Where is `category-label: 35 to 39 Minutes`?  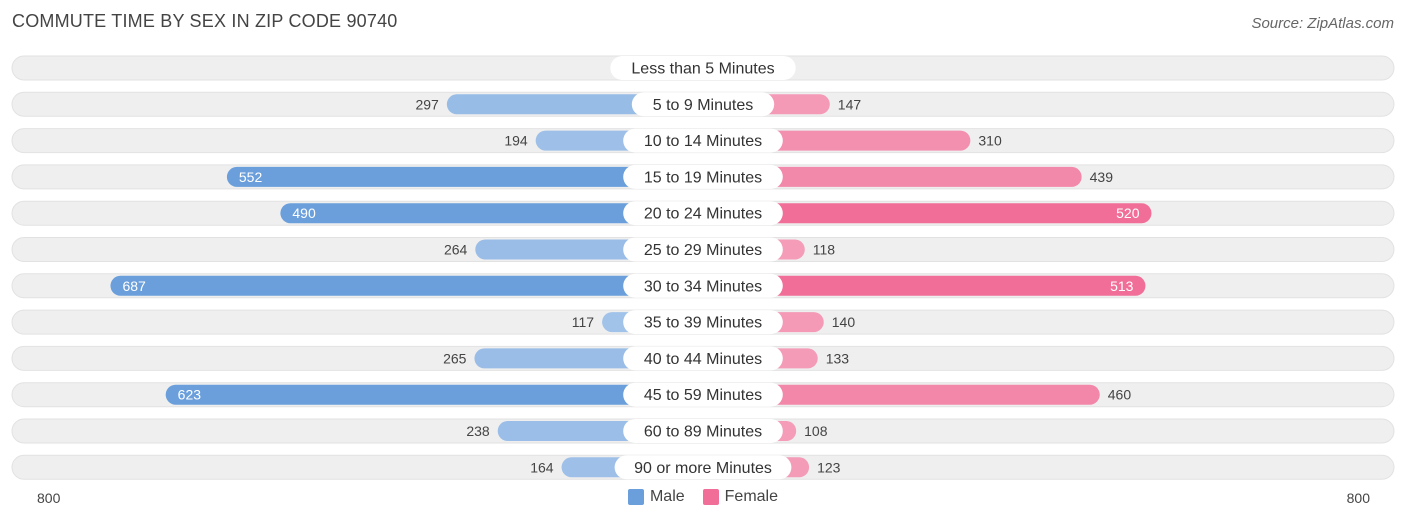 category-label: 35 to 39 Minutes is located at coordinates (703, 323).